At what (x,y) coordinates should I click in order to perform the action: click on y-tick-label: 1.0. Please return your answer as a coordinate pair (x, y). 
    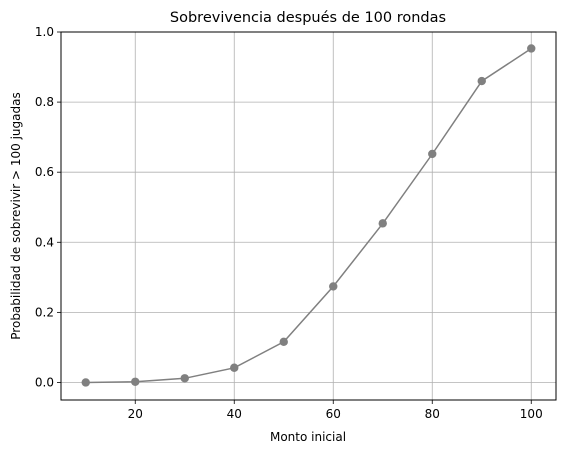
    Looking at the image, I should click on (44, 32).